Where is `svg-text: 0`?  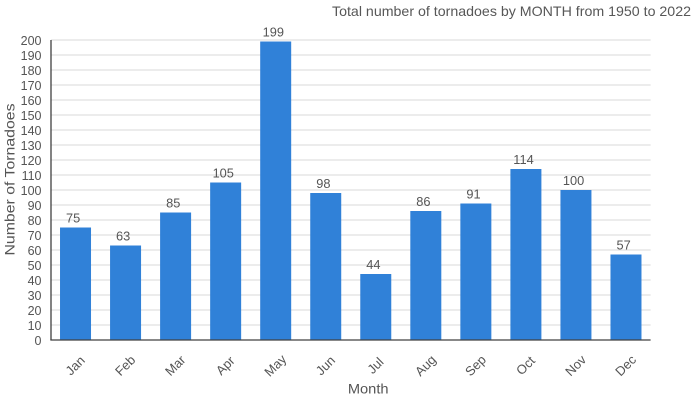
svg-text: 0 is located at coordinates (38, 341).